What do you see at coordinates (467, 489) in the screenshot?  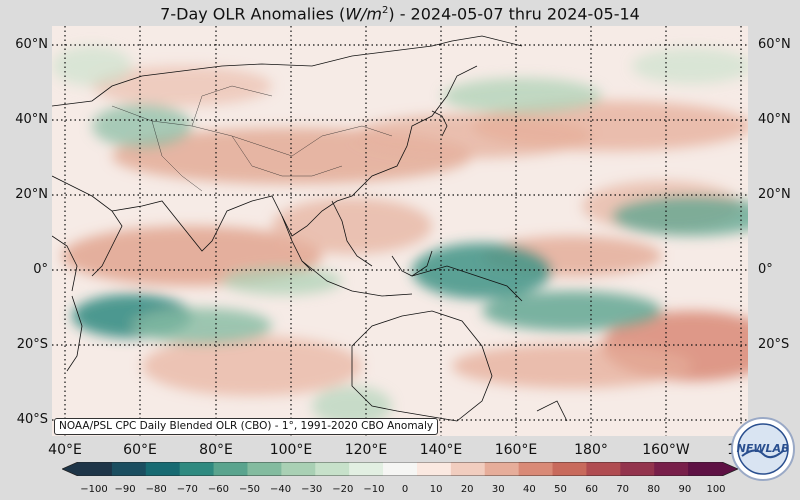 I see `colorbar-tick-label: 20` at bounding box center [467, 489].